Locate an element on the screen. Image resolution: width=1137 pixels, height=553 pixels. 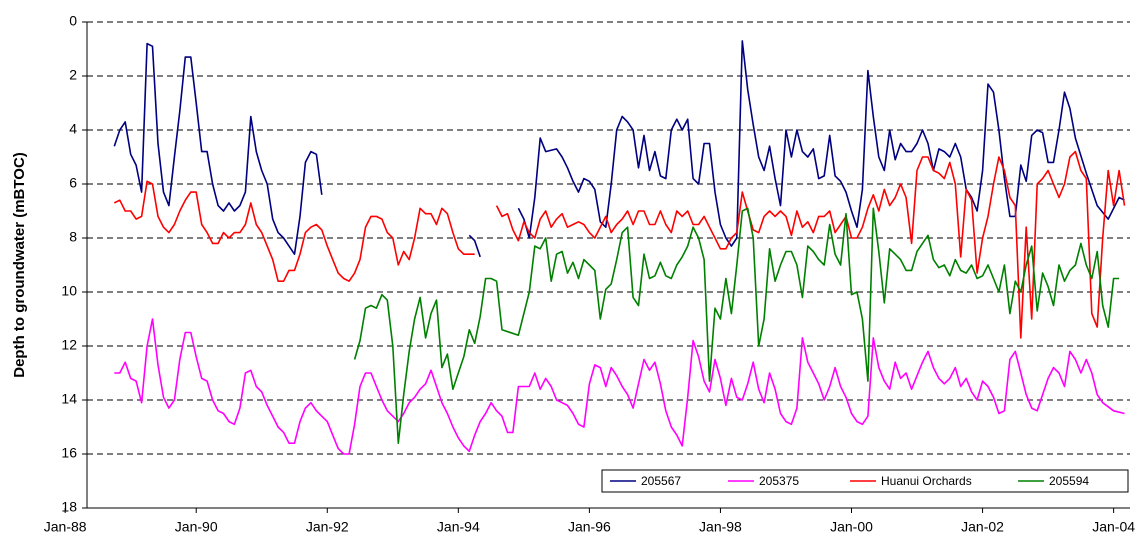
y-tick-label: 16 is located at coordinates (69, 453).